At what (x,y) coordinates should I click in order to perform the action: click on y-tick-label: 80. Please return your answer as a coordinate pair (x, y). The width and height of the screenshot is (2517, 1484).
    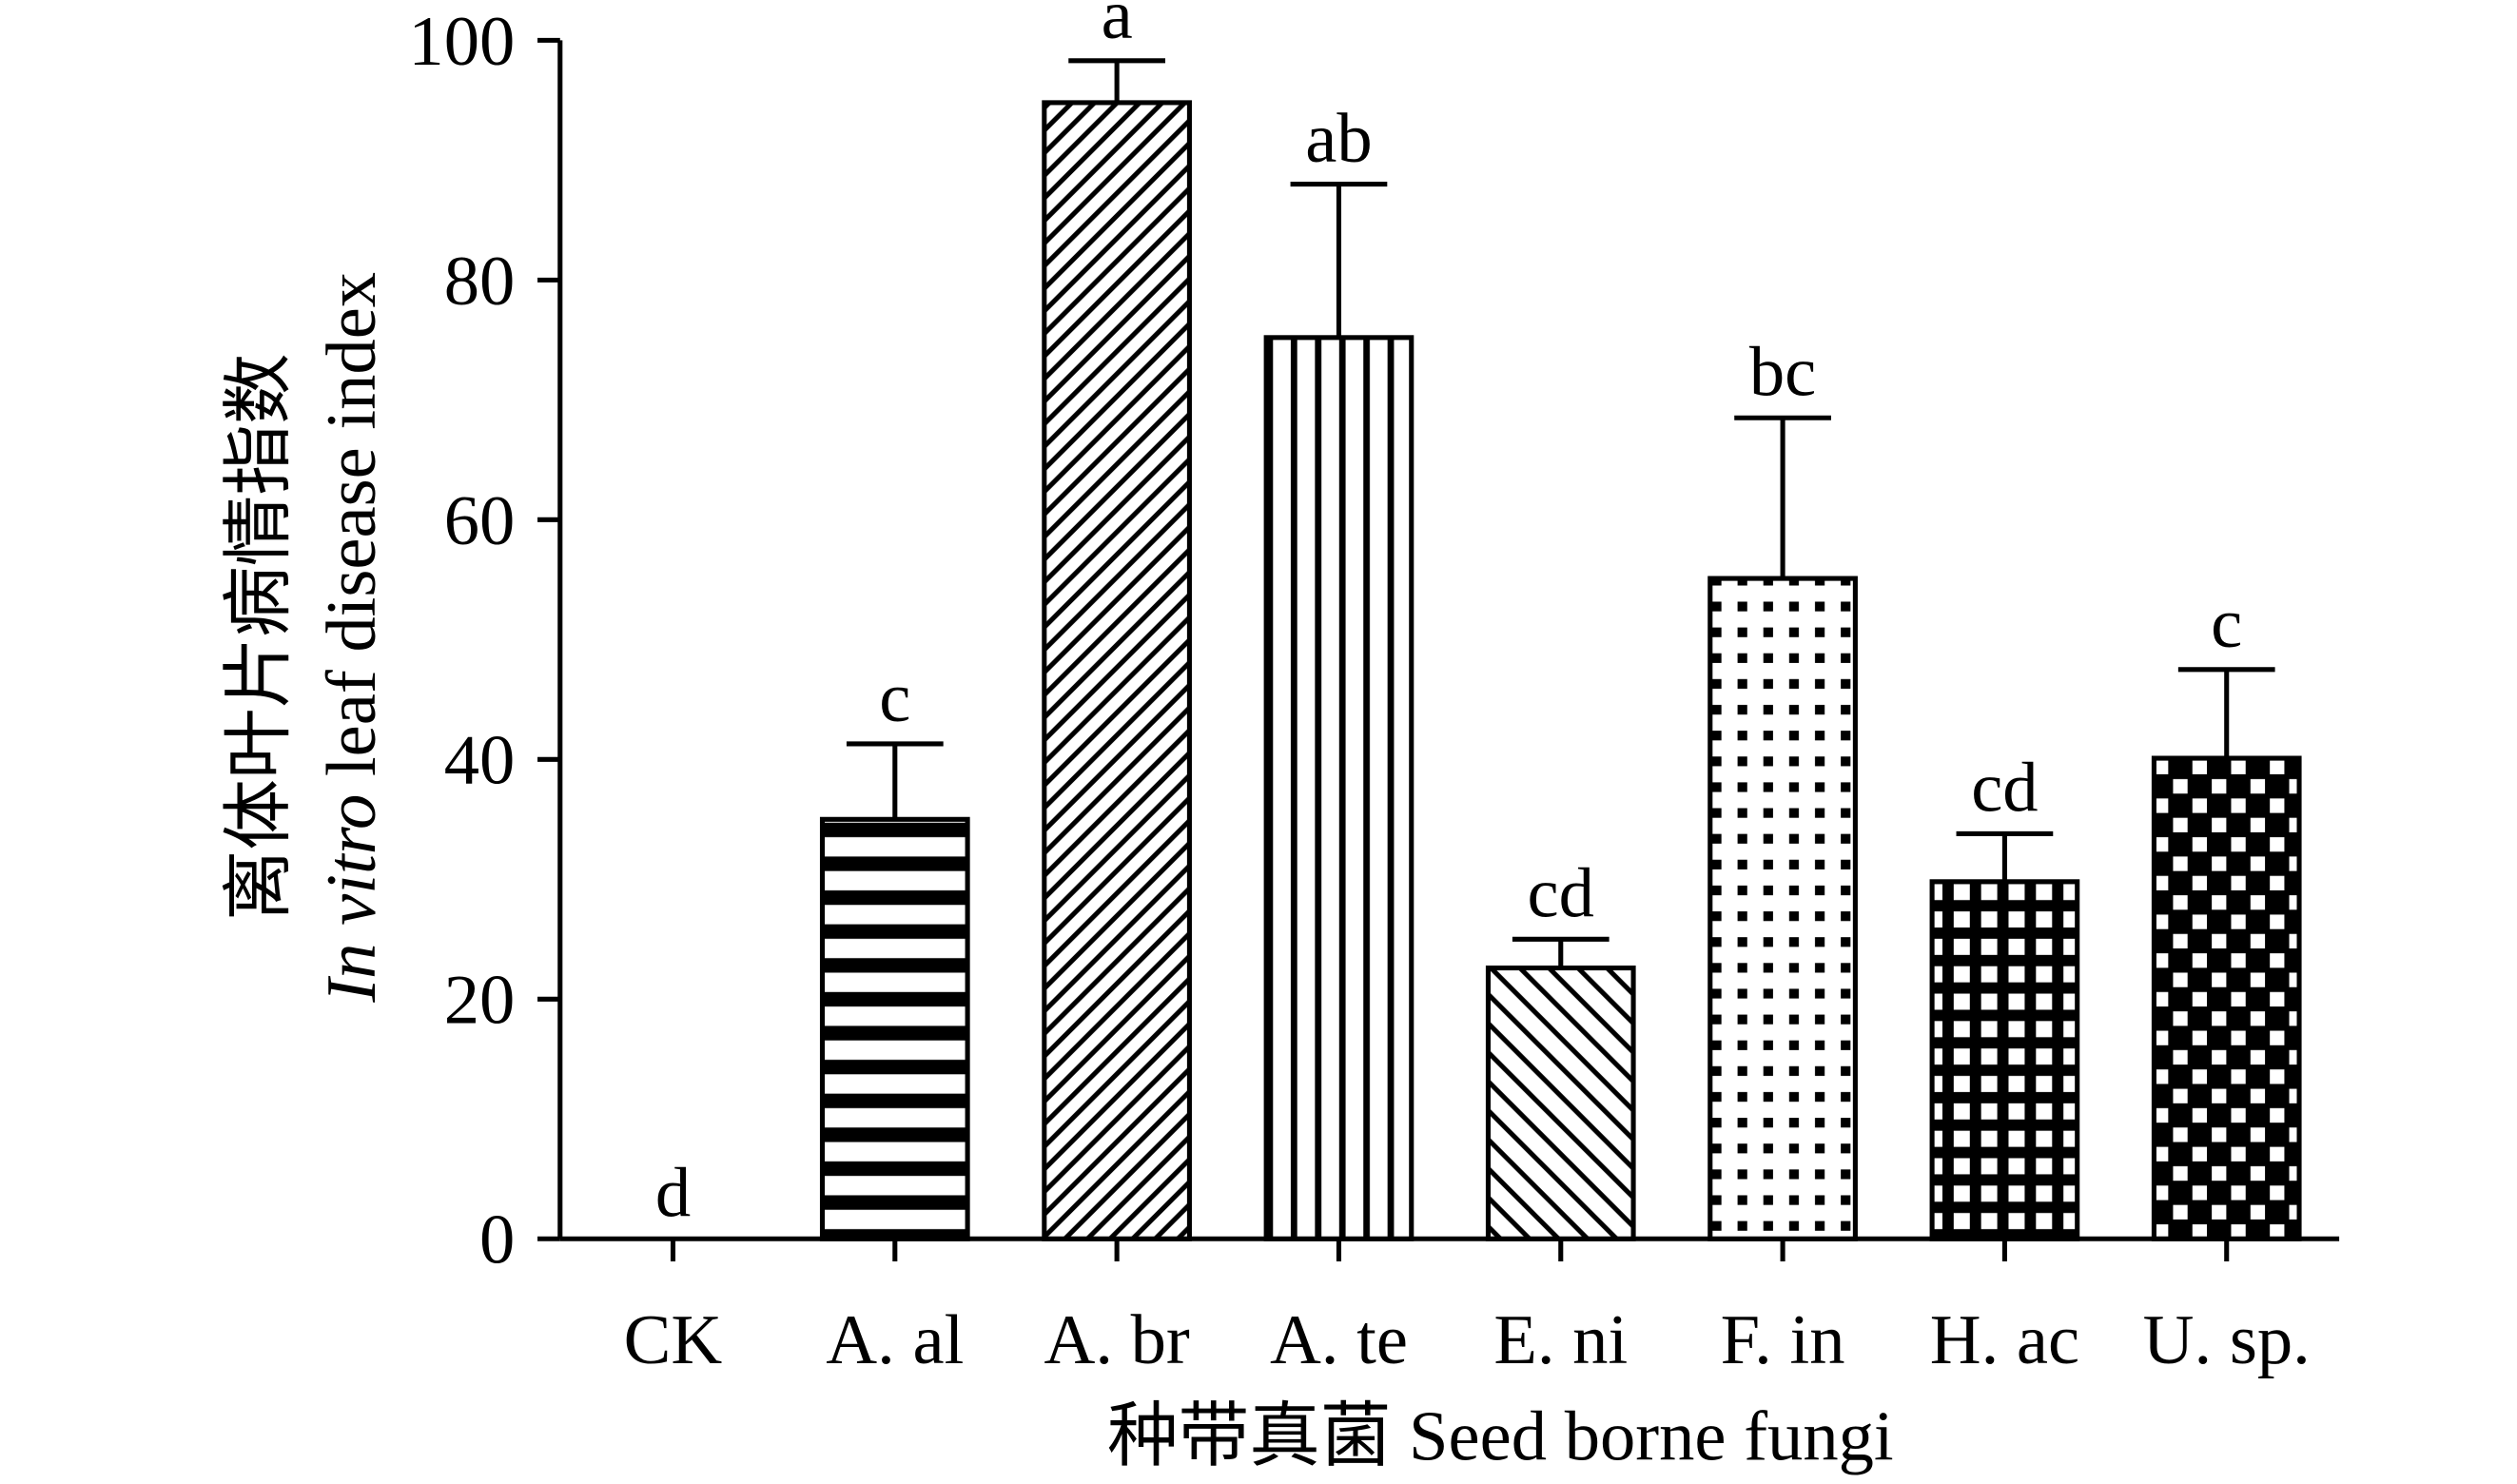
    Looking at the image, I should click on (480, 282).